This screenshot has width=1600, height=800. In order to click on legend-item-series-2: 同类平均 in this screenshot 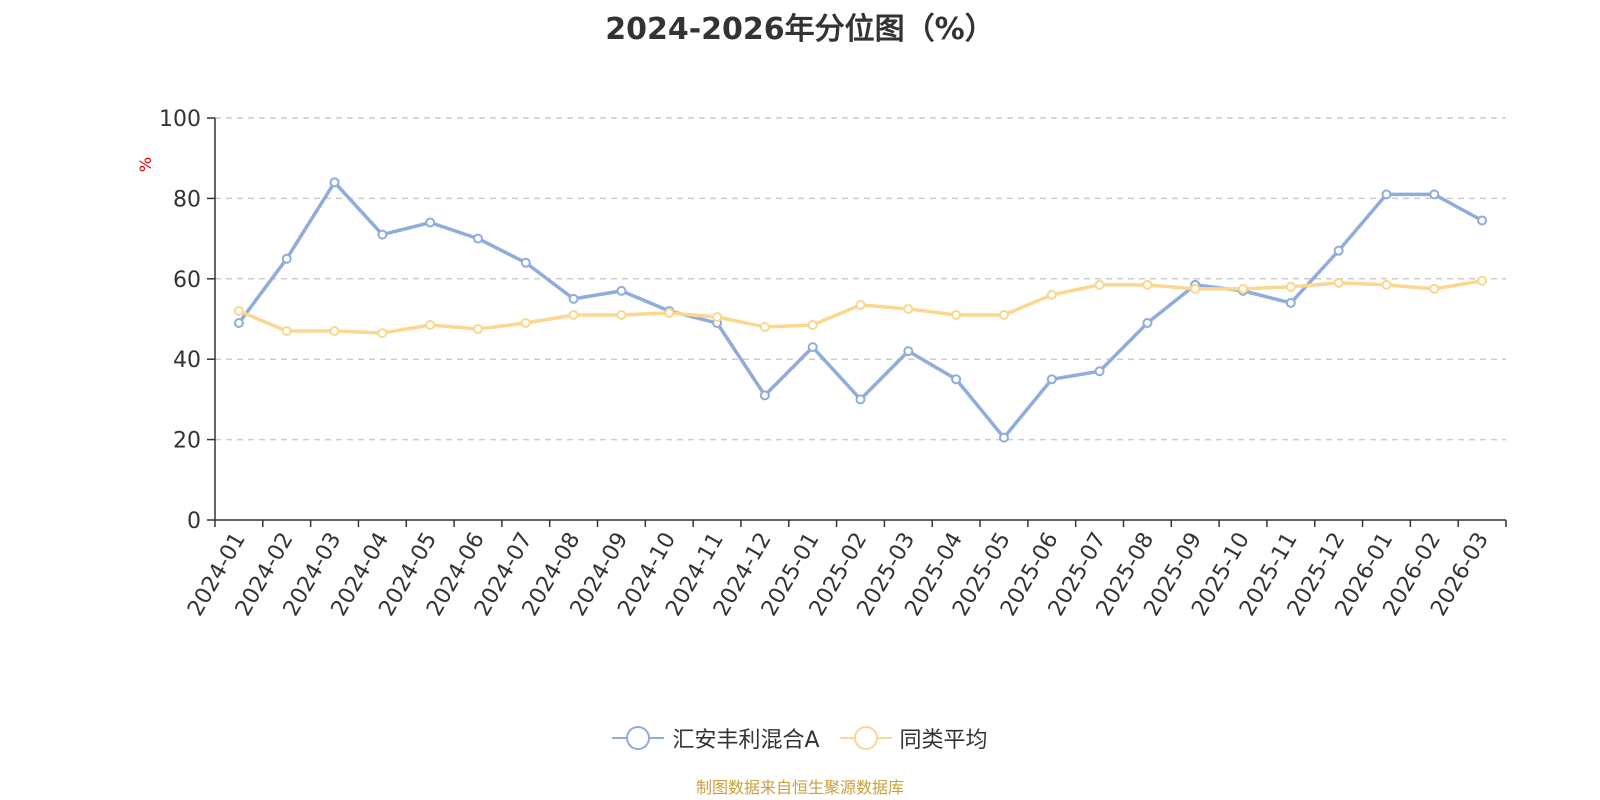, I will do `click(913, 738)`.